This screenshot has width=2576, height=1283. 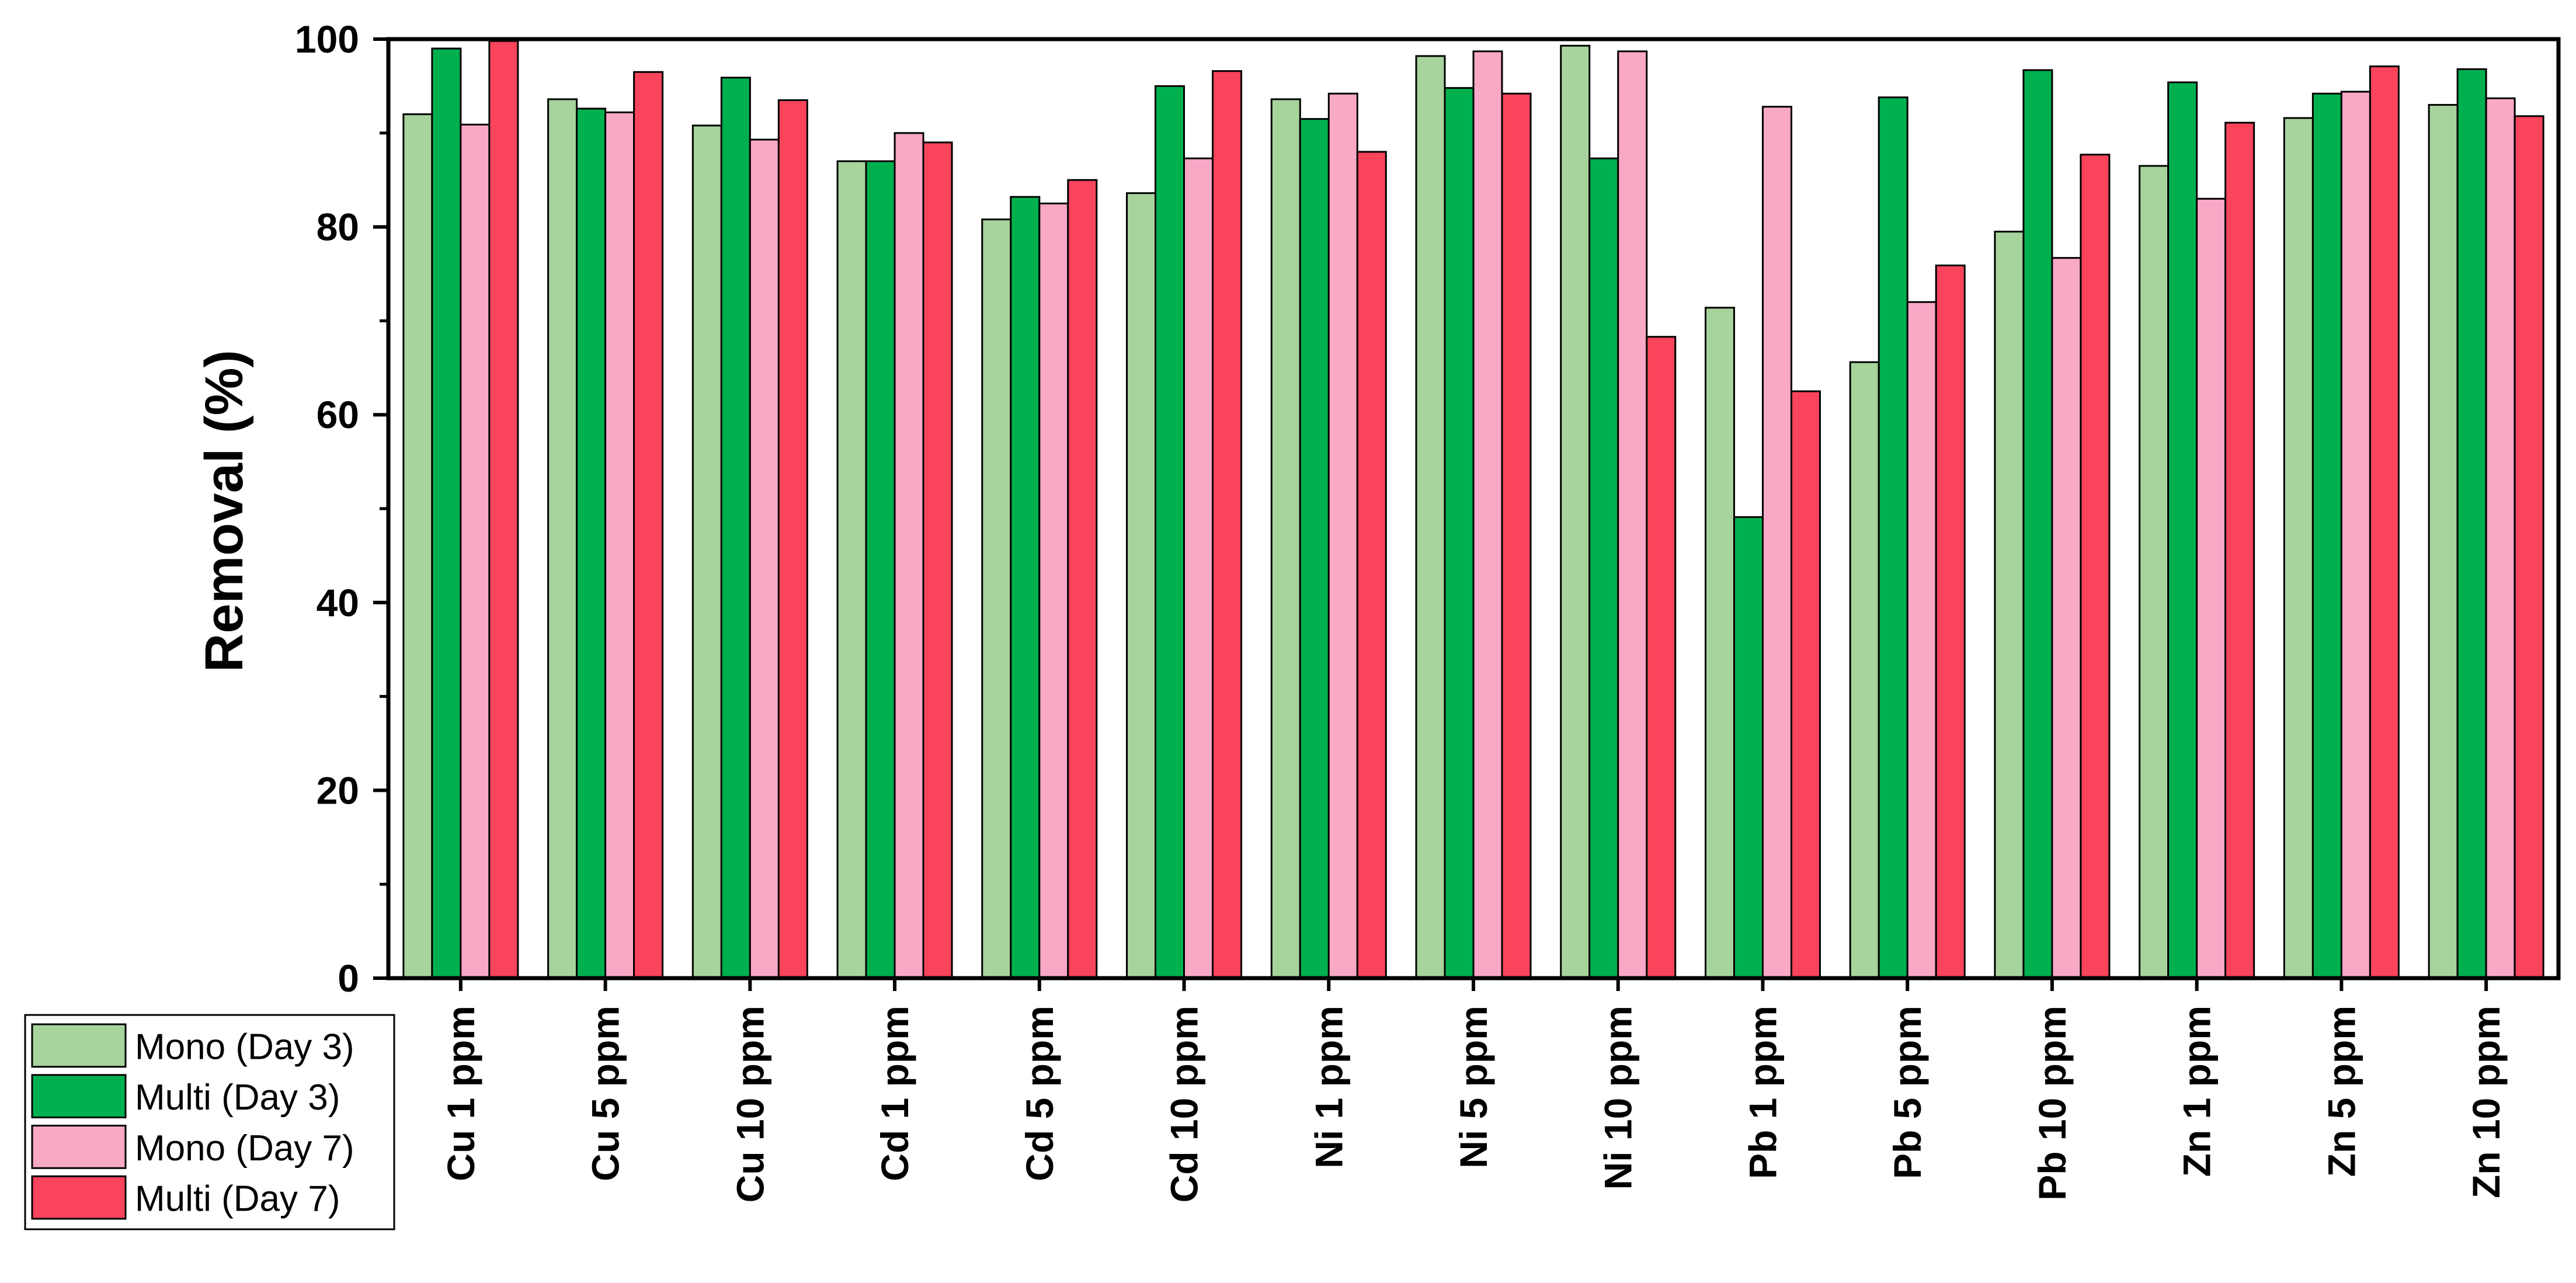 I want to click on x-tick-label: Cd 1 ppm, so click(x=895, y=1093).